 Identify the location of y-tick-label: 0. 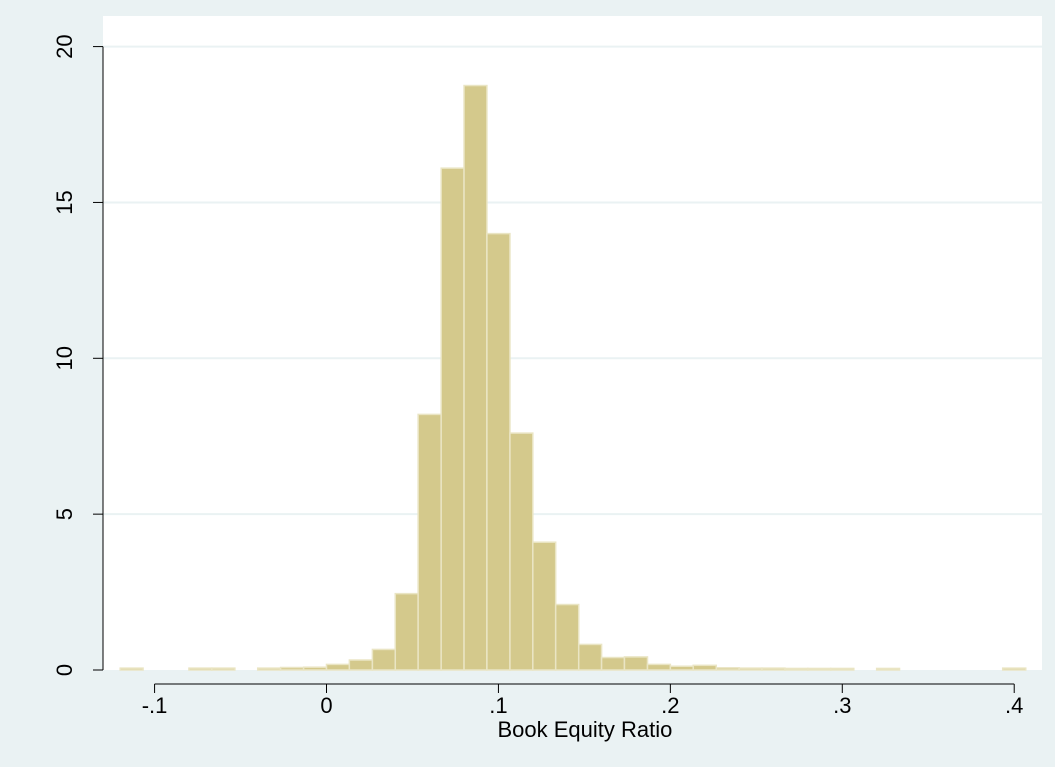
(64, 670).